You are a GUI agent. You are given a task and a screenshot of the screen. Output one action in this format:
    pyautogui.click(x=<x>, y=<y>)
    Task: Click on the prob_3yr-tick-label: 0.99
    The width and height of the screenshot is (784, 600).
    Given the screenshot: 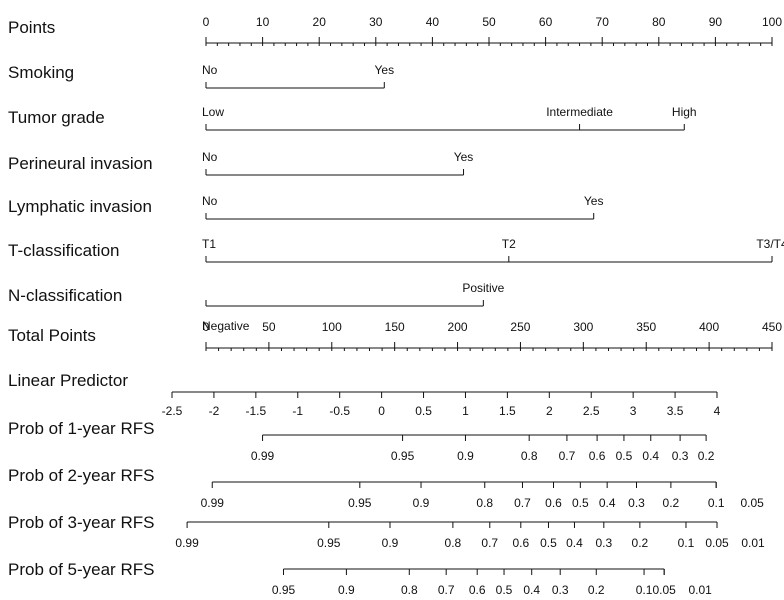 What is the action you would take?
    pyautogui.click(x=187, y=543)
    